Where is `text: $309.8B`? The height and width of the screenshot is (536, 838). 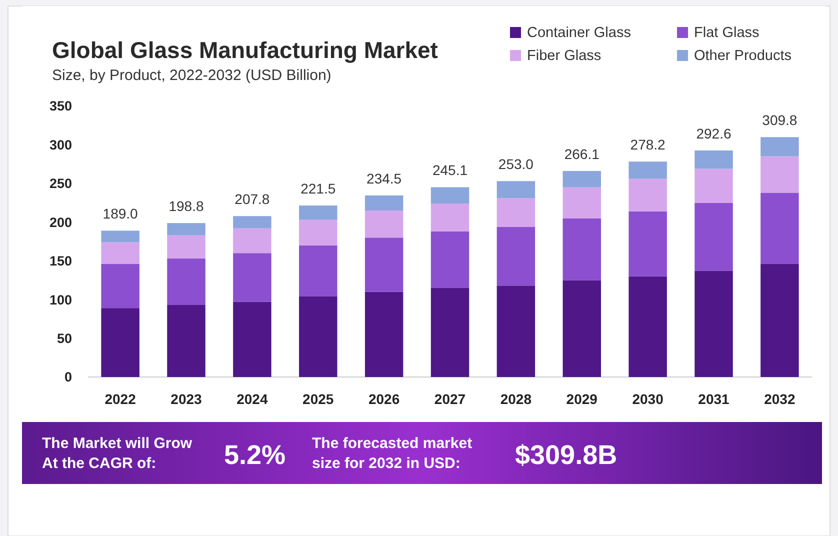 text: $309.8B is located at coordinates (566, 455).